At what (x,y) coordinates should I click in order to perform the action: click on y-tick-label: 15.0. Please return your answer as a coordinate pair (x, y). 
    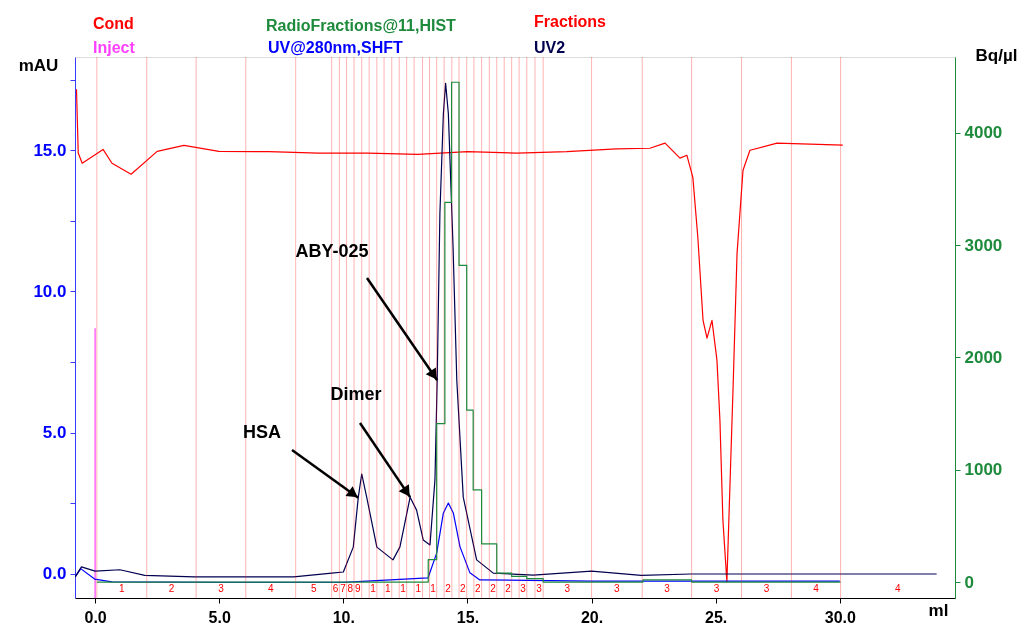
    Looking at the image, I should click on (50, 150).